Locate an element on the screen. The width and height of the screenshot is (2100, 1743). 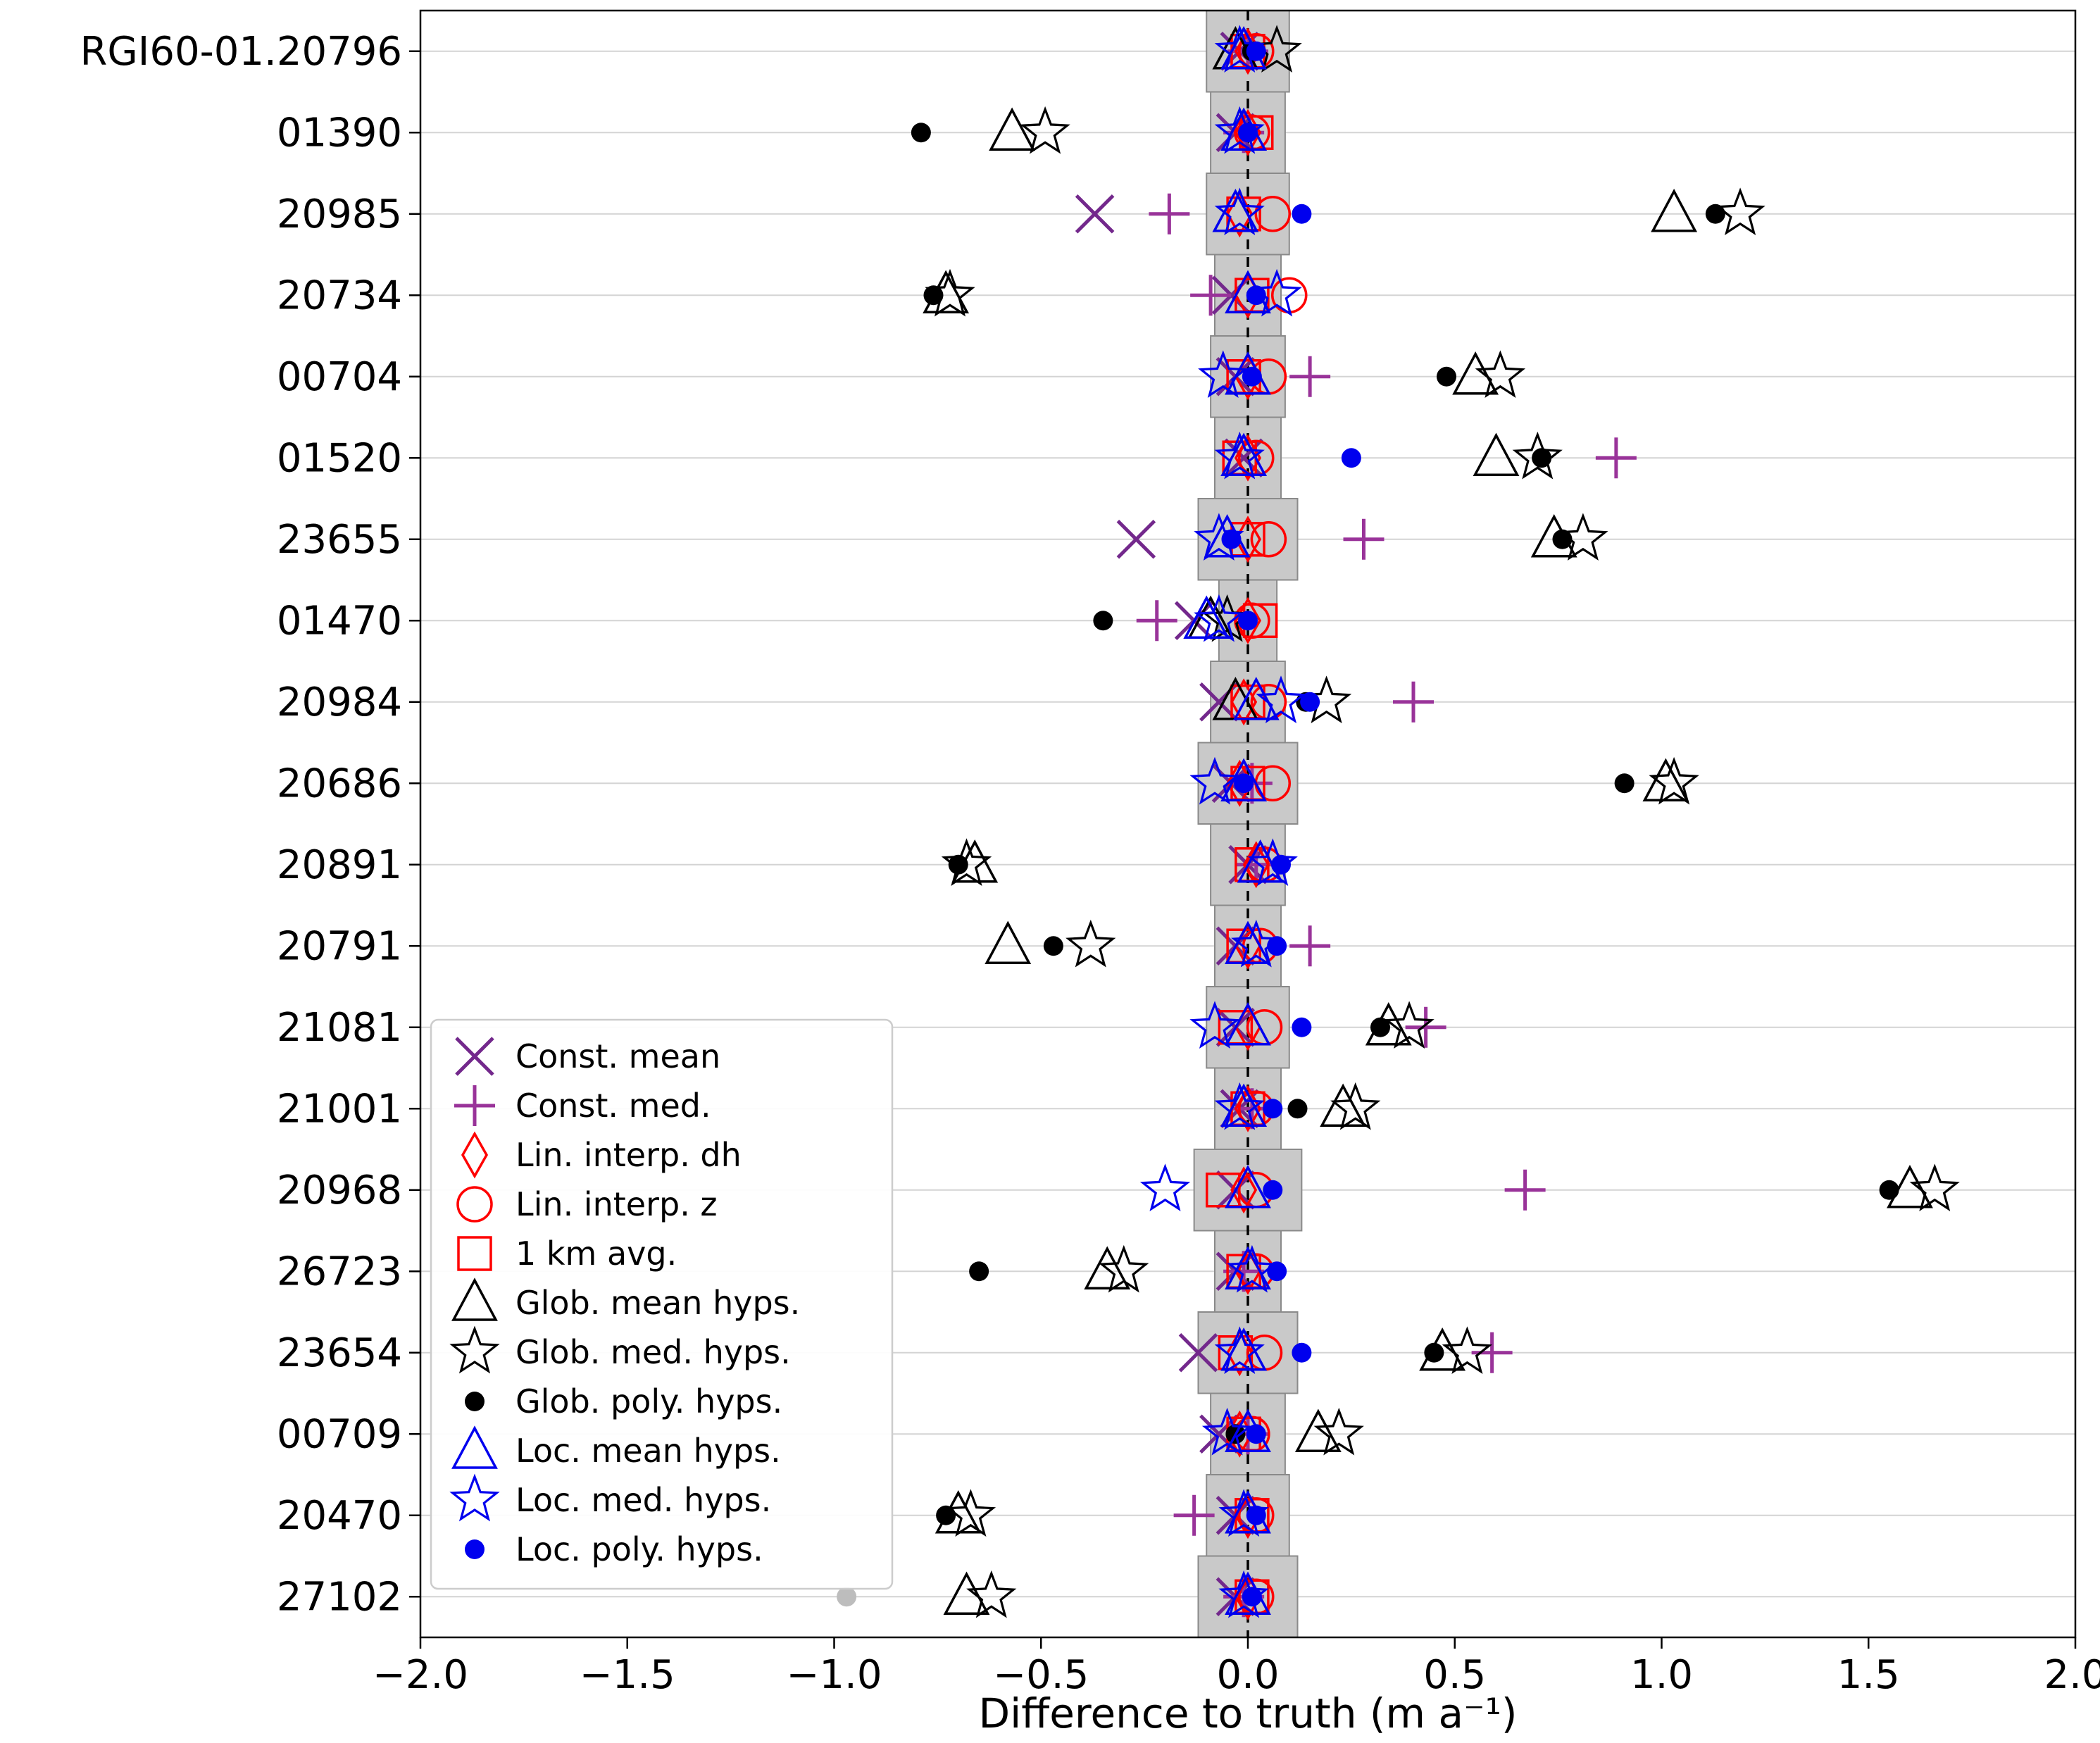
x-axis: −2.0 −1.5 −1.0 −0.5 0.0 0.5 1.0 1.5 2.0 is located at coordinates (1236, 1667).